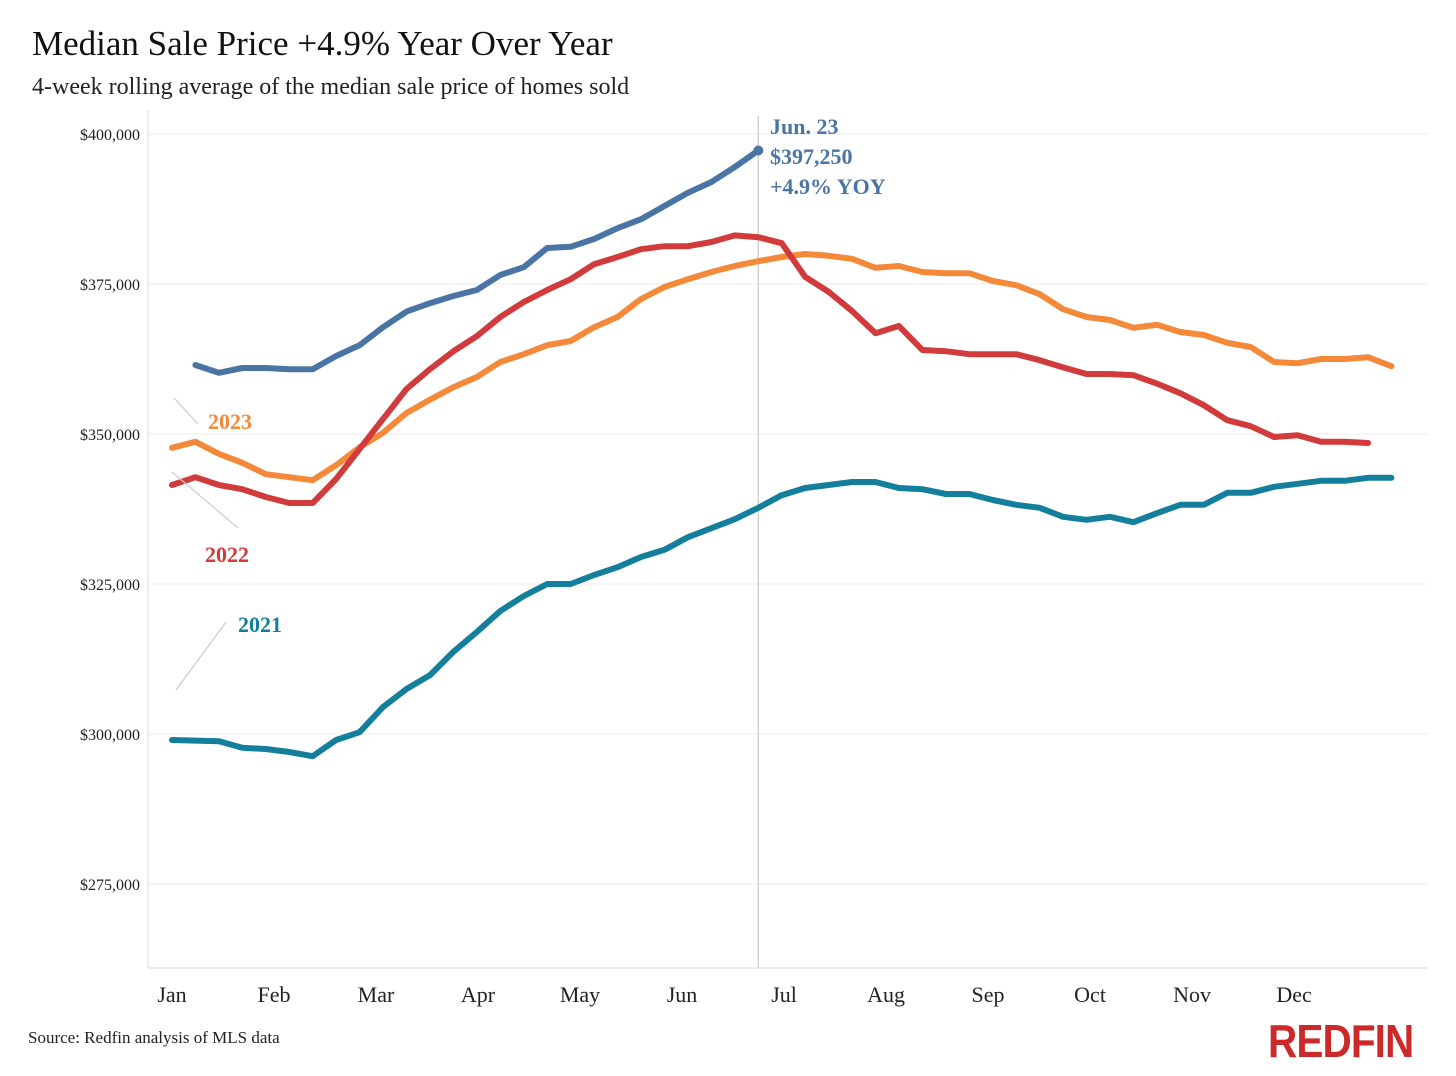 The width and height of the screenshot is (1456, 1076). I want to click on x-tick-label: Aug, so click(886, 994).